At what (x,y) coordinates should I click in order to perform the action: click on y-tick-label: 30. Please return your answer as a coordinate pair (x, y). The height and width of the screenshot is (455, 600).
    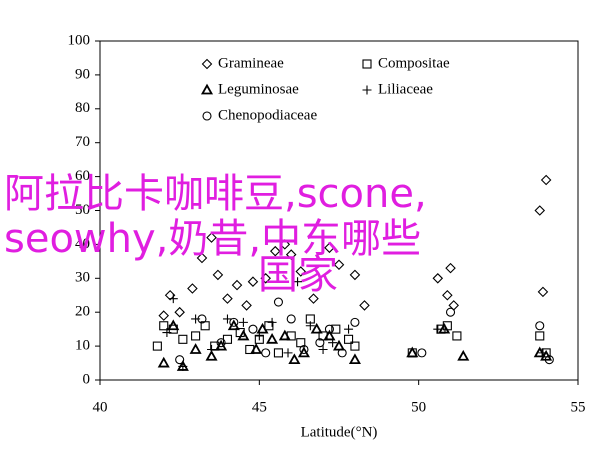
    Looking at the image, I should click on (82, 278).